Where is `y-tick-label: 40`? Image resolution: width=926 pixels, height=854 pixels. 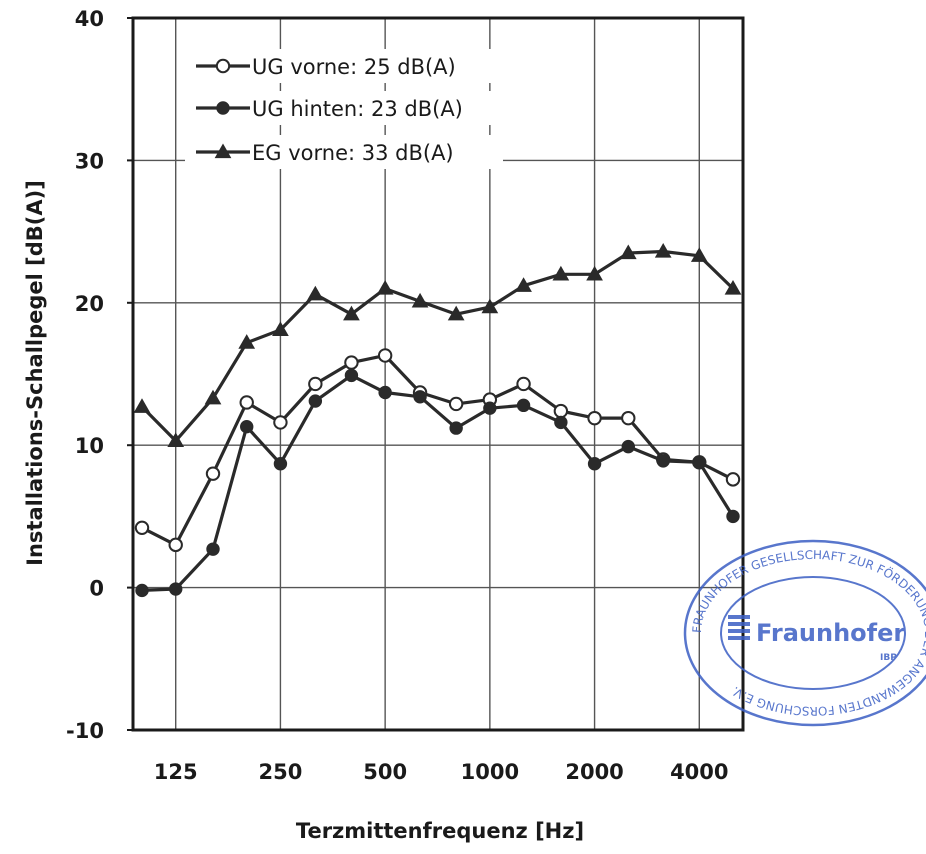
y-tick-label: 40 is located at coordinates (89, 19).